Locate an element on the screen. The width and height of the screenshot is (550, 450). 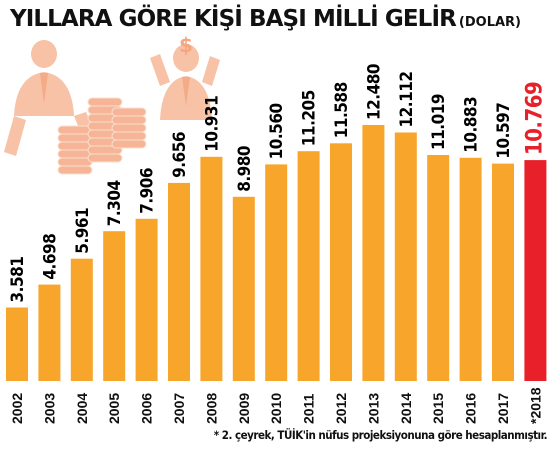
bar-2014 is located at coordinates (405, 256).